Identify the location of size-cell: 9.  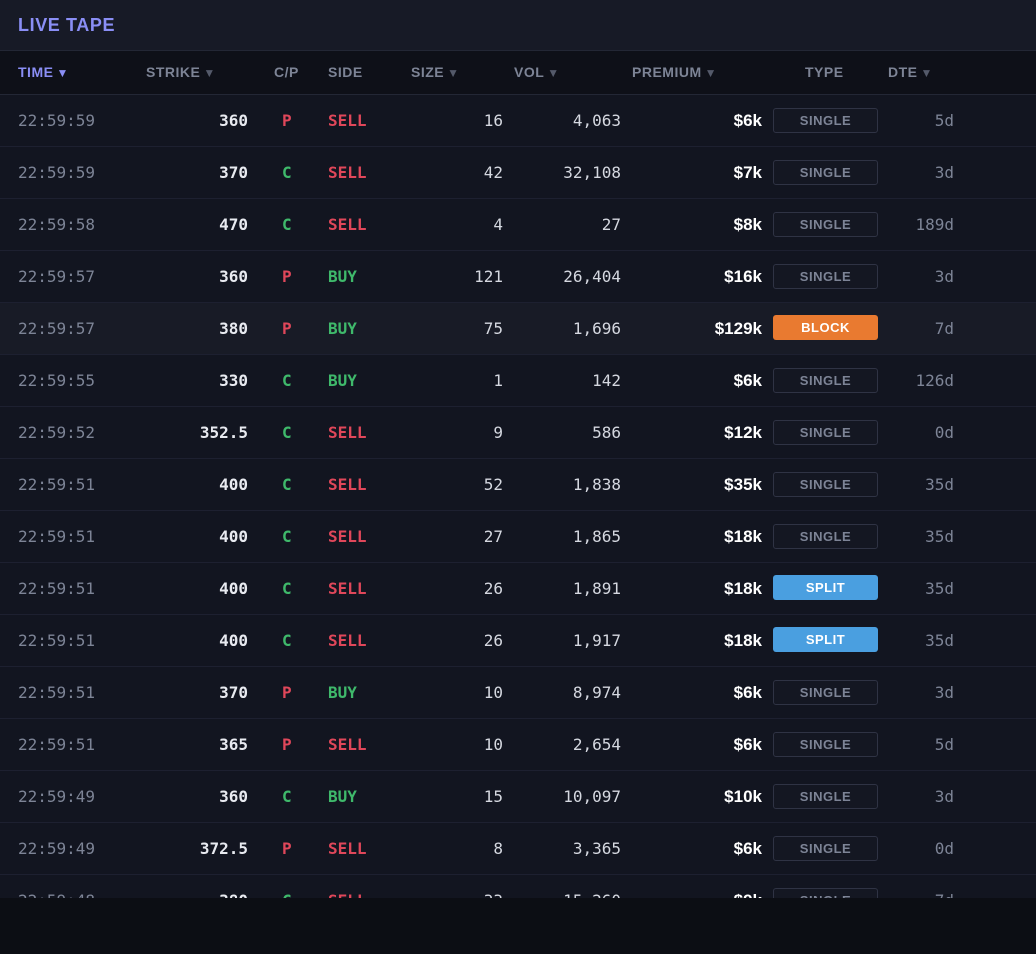
(498, 432).